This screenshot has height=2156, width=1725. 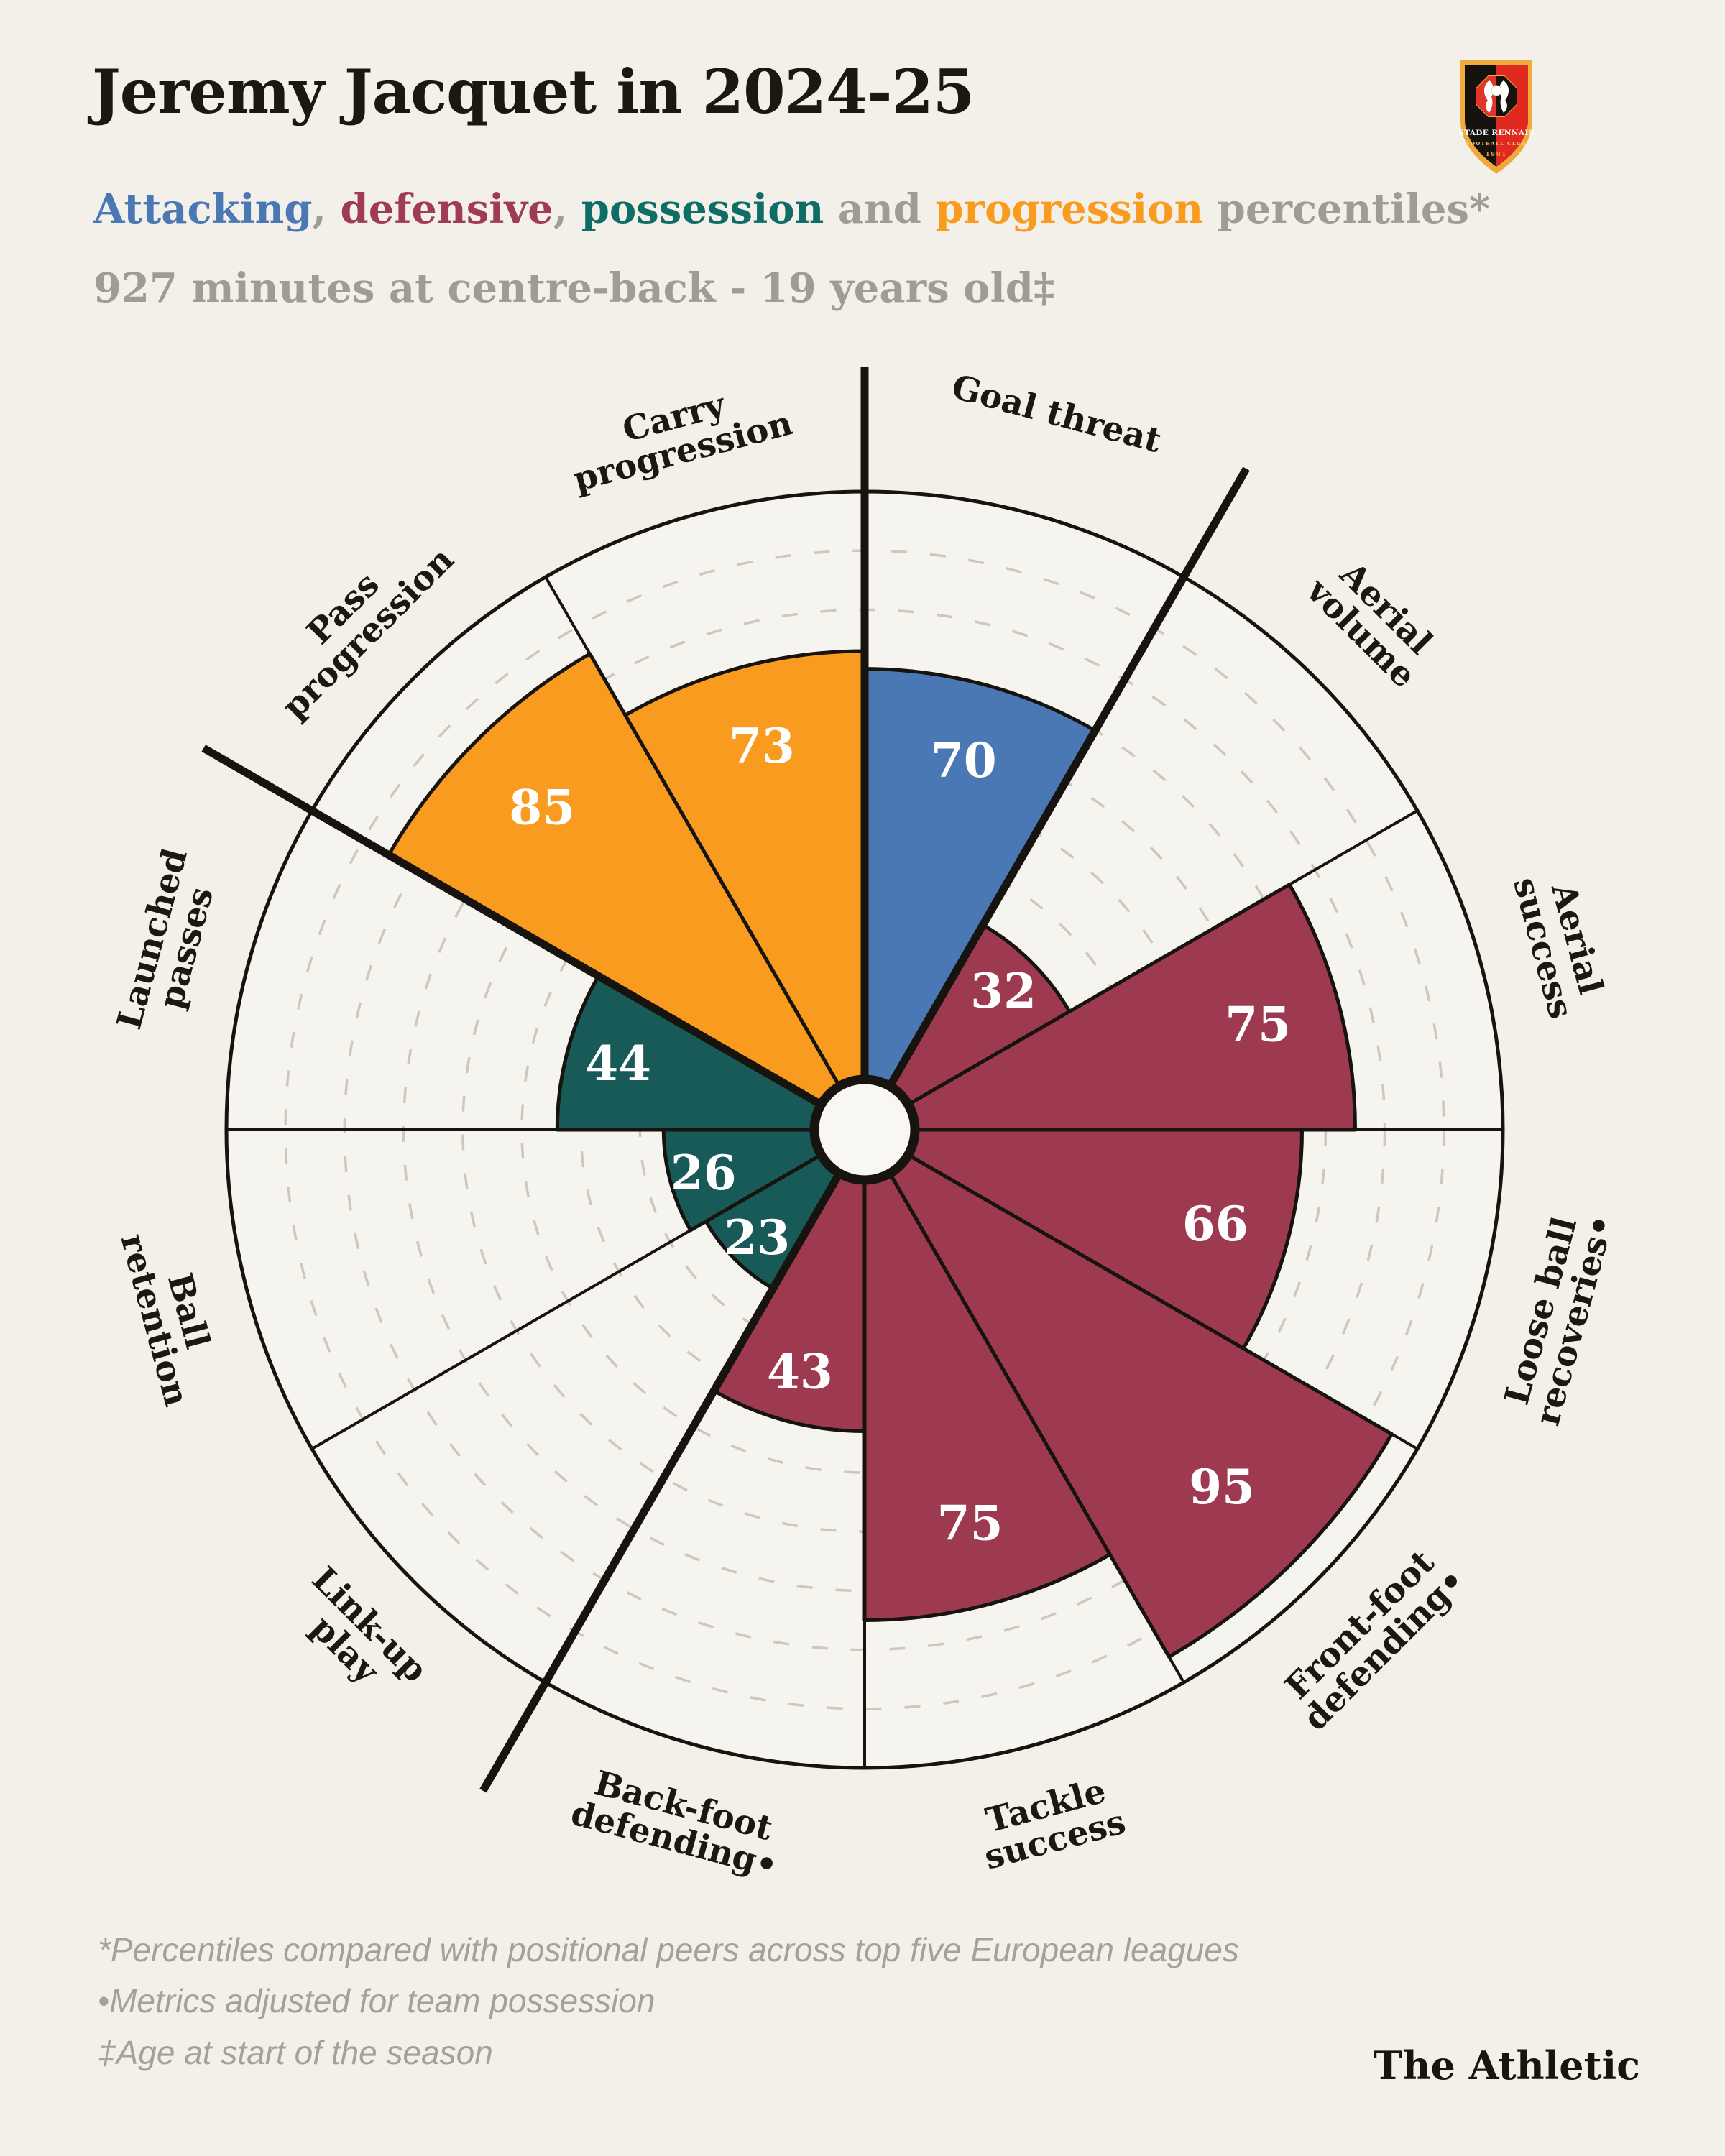 I want to click on label-loose-ball-recoveries: Loose ballrecoveries•, so click(x=1558, y=1316).